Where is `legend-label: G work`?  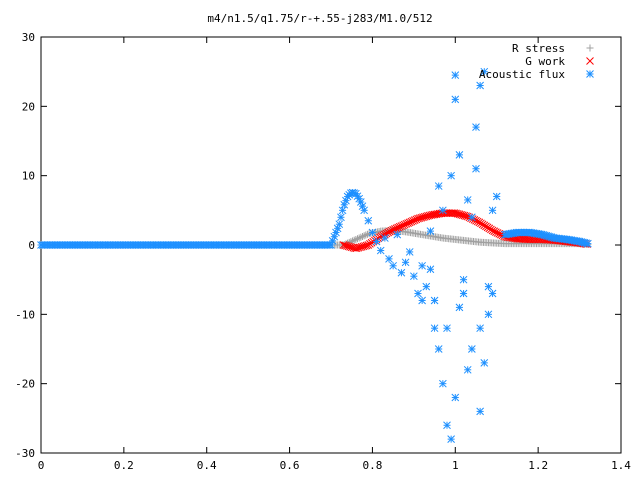
legend-label: G work is located at coordinates (545, 61).